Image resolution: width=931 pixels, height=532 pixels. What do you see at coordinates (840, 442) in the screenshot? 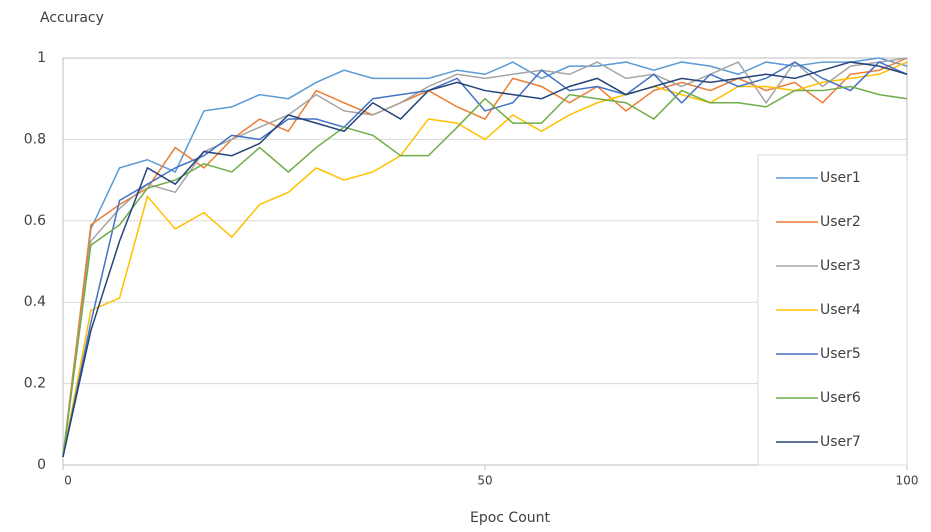
I see `legend-label: User7` at bounding box center [840, 442].